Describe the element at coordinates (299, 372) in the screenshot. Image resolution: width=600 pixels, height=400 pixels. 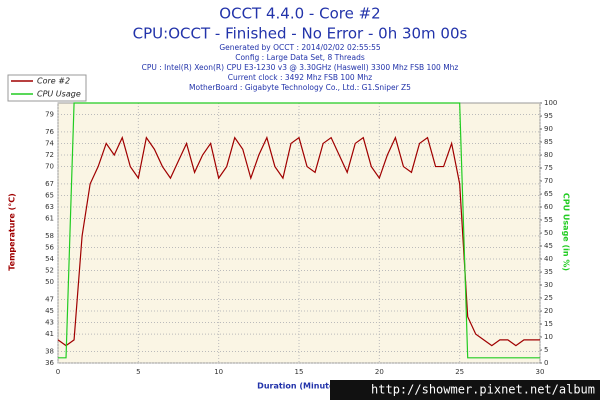
I see `x-tick-label: 15` at that location.